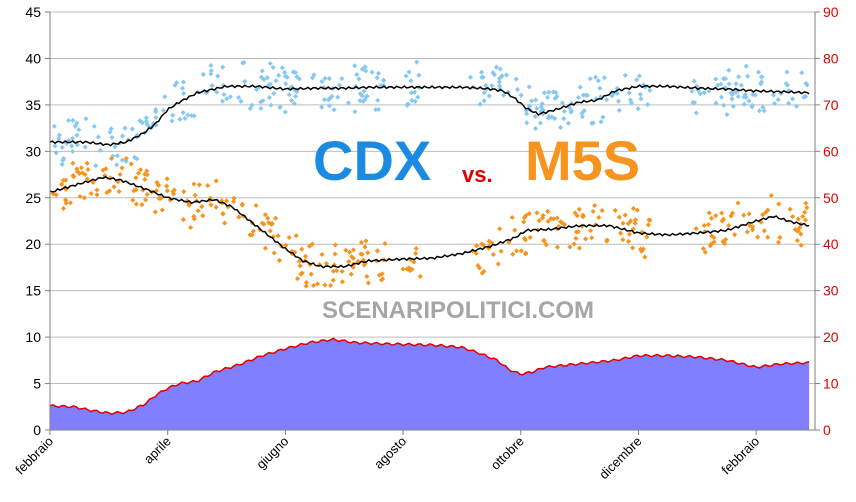  I want to click on x-tick-label: agosto, so click(390, 453).